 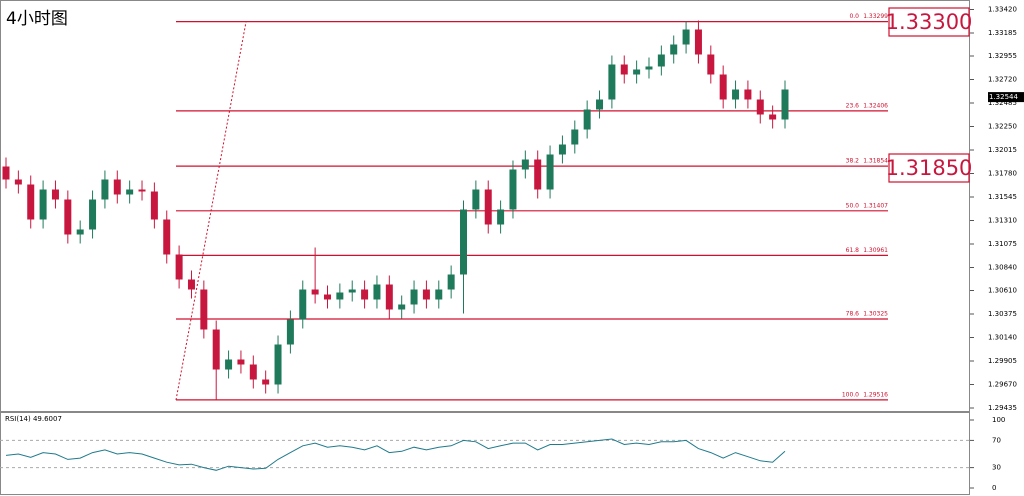 I want to click on annotation: 1.31850, so click(x=929, y=168).